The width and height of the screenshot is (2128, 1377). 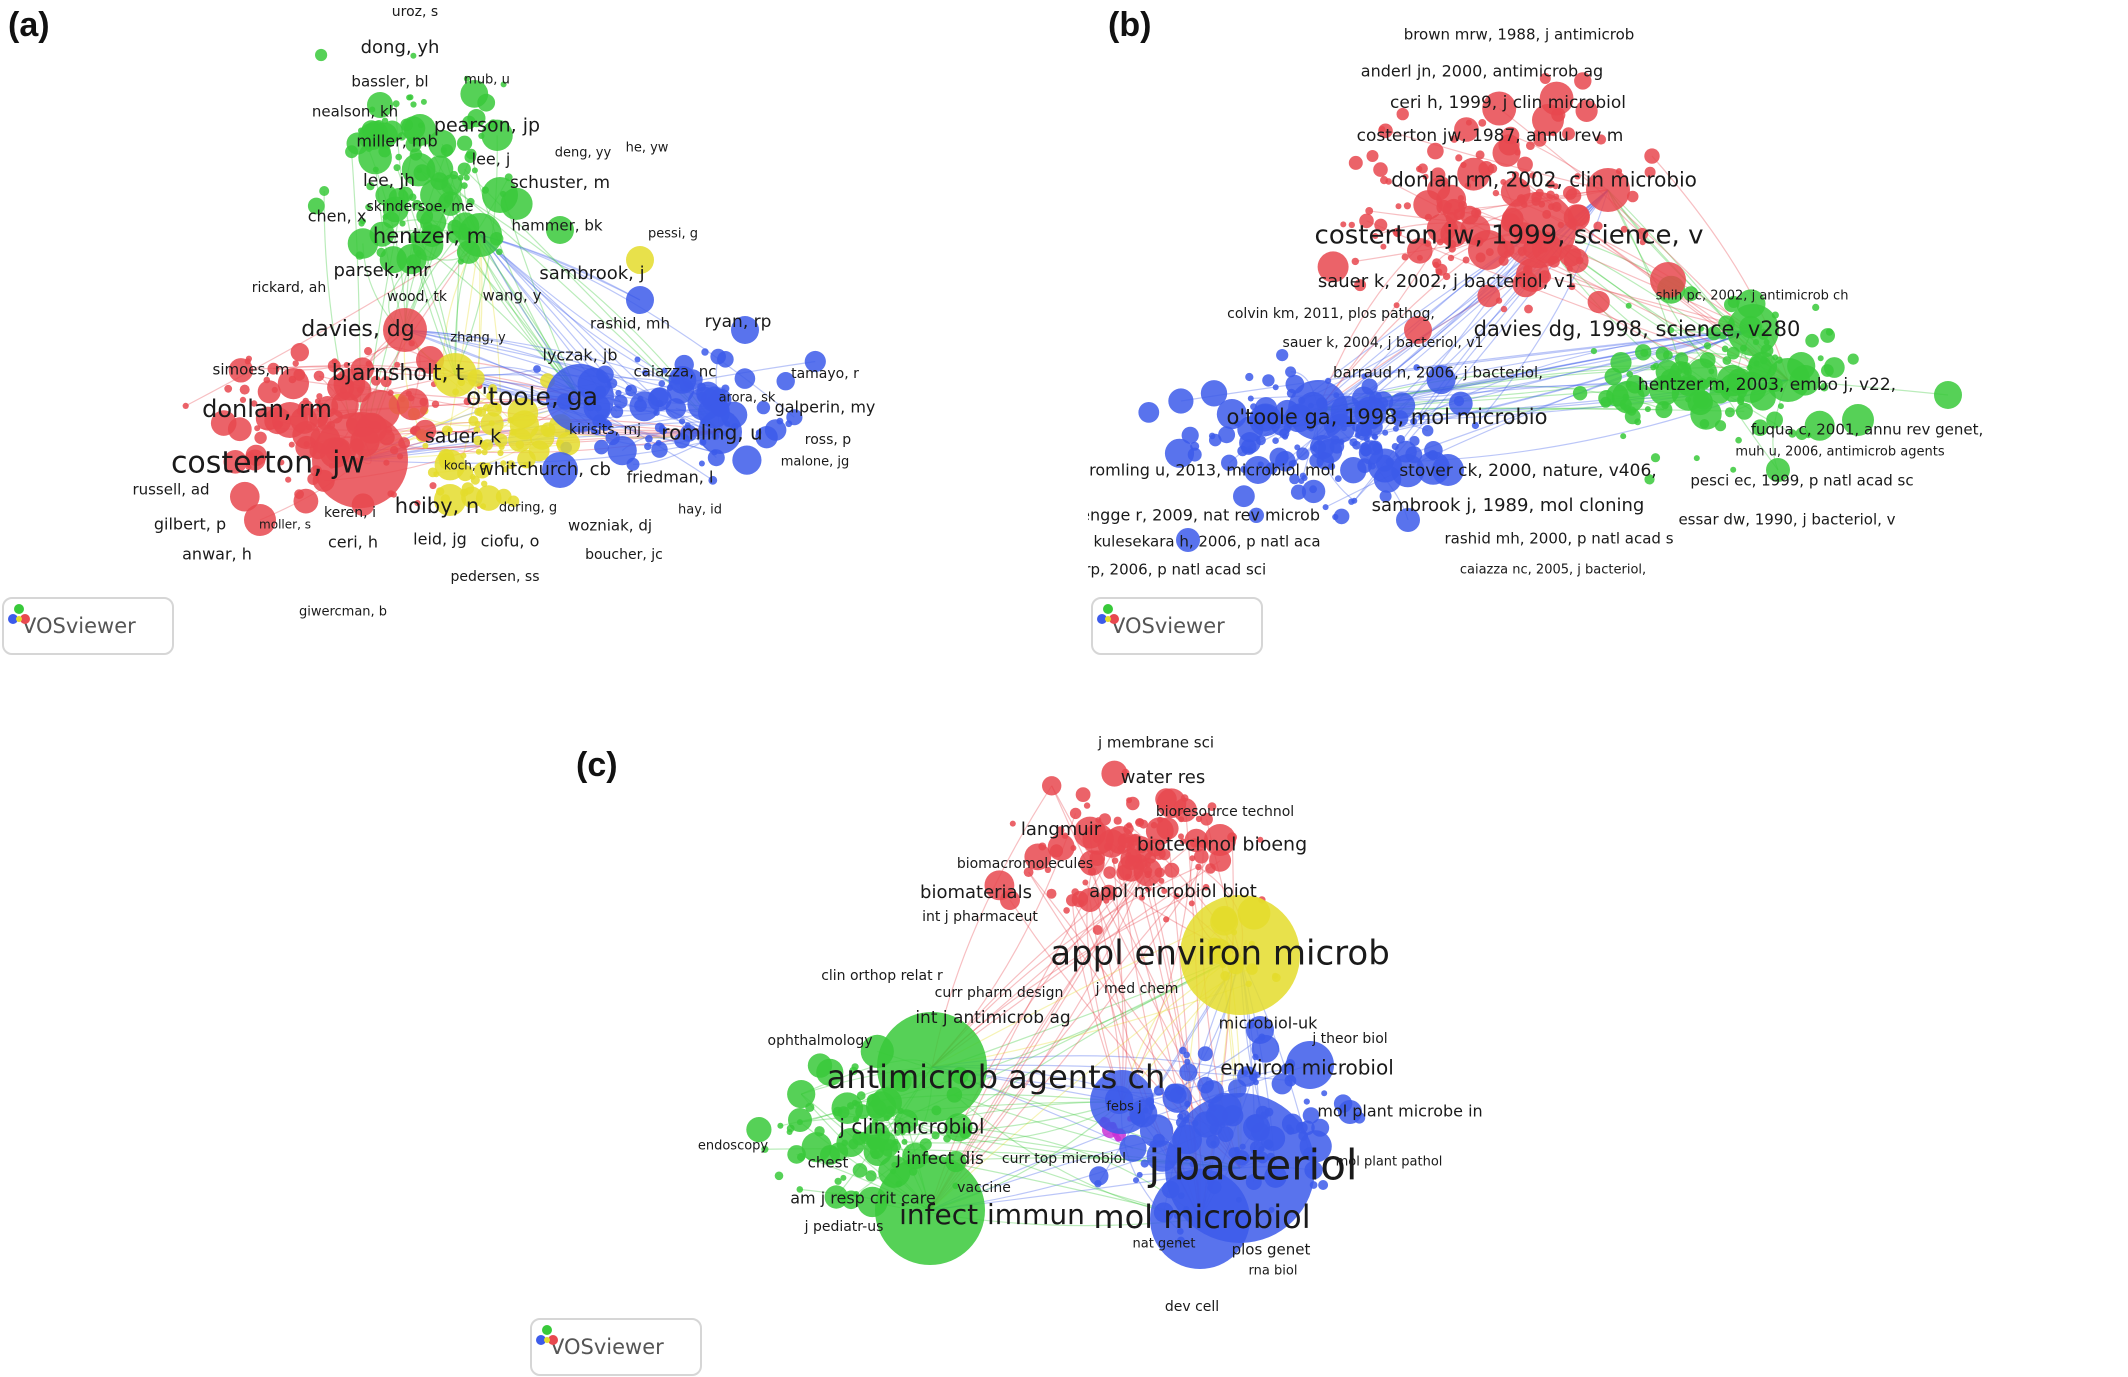 I want to click on node-label: microbiol-uk, so click(x=1269, y=1023).